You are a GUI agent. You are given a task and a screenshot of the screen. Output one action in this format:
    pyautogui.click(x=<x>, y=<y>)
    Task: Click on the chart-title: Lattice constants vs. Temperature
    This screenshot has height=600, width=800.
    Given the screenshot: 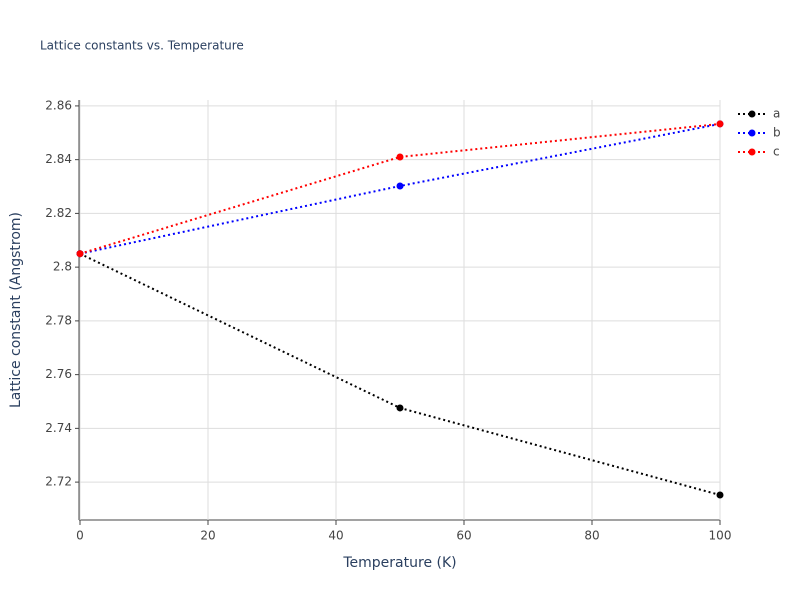 What is the action you would take?
    pyautogui.click(x=142, y=46)
    